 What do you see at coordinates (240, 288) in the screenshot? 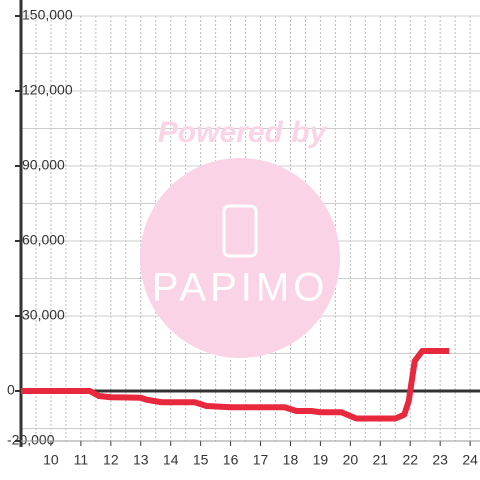
I see `watermark-logo: PAPIMO` at bounding box center [240, 288].